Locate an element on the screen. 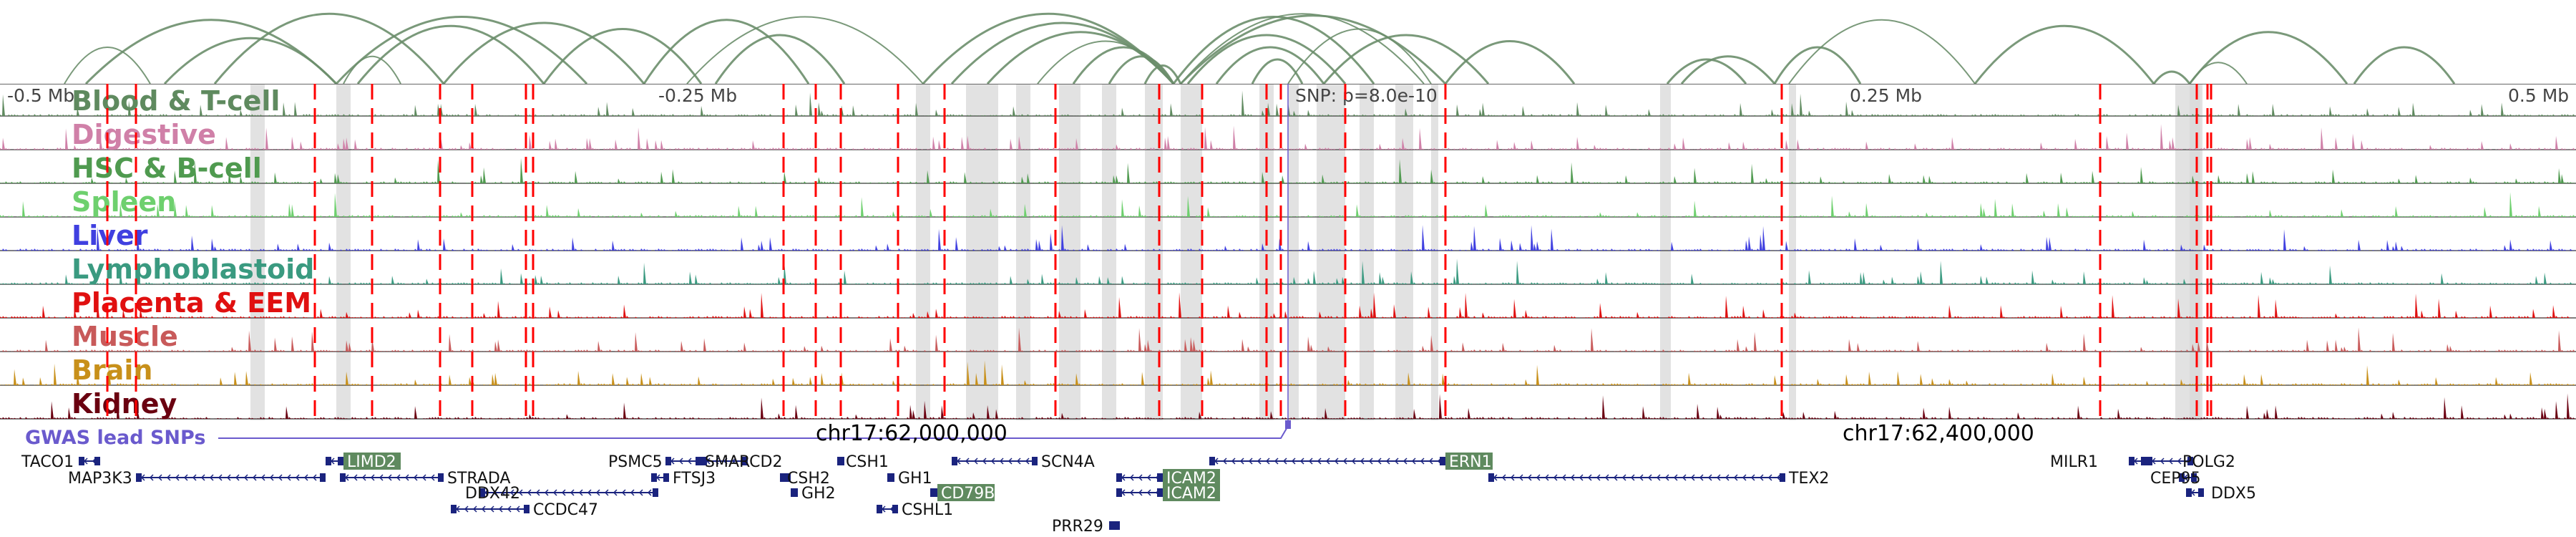  gene-label: LIMD2 is located at coordinates (372, 462).